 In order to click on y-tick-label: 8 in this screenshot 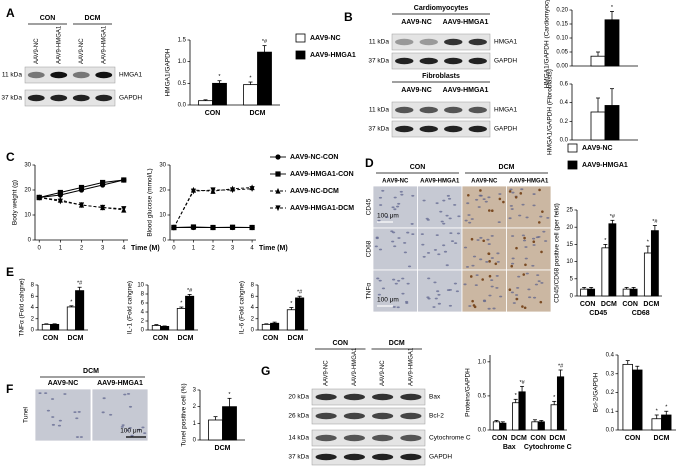, I will do `click(253, 286)`.